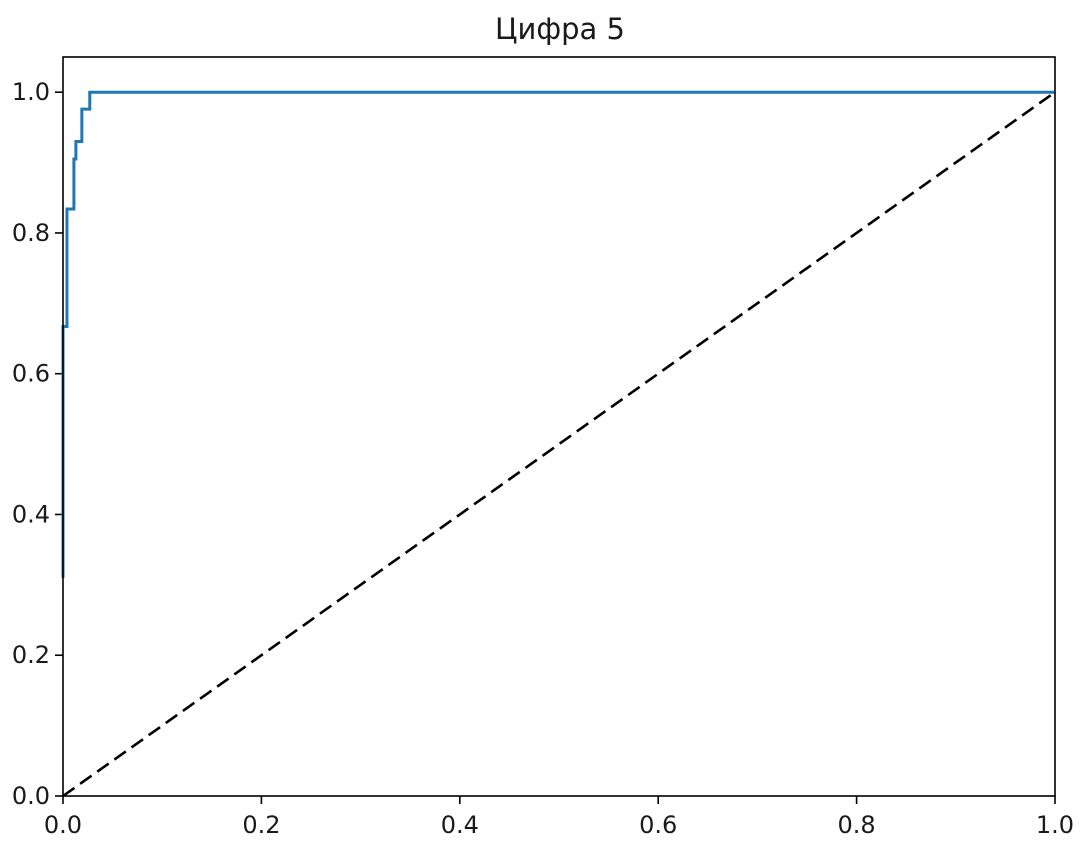  I want to click on x-tick-label: 1.0, so click(1055, 825).